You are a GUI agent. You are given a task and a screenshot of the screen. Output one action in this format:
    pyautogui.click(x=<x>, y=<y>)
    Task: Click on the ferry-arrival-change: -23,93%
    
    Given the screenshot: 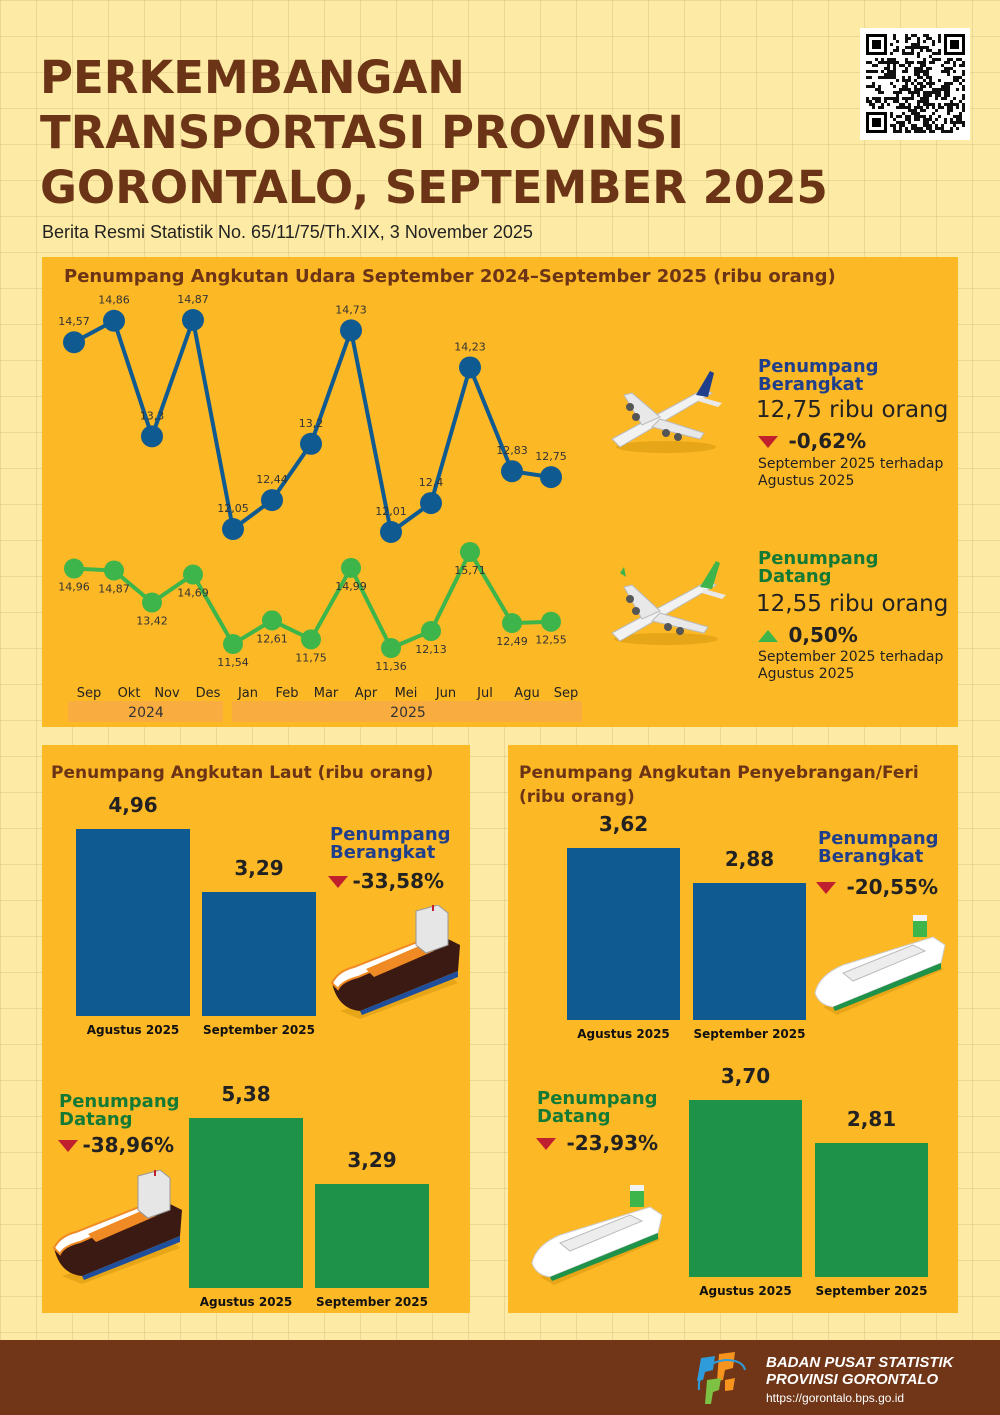 What is the action you would take?
    pyautogui.click(x=597, y=1143)
    